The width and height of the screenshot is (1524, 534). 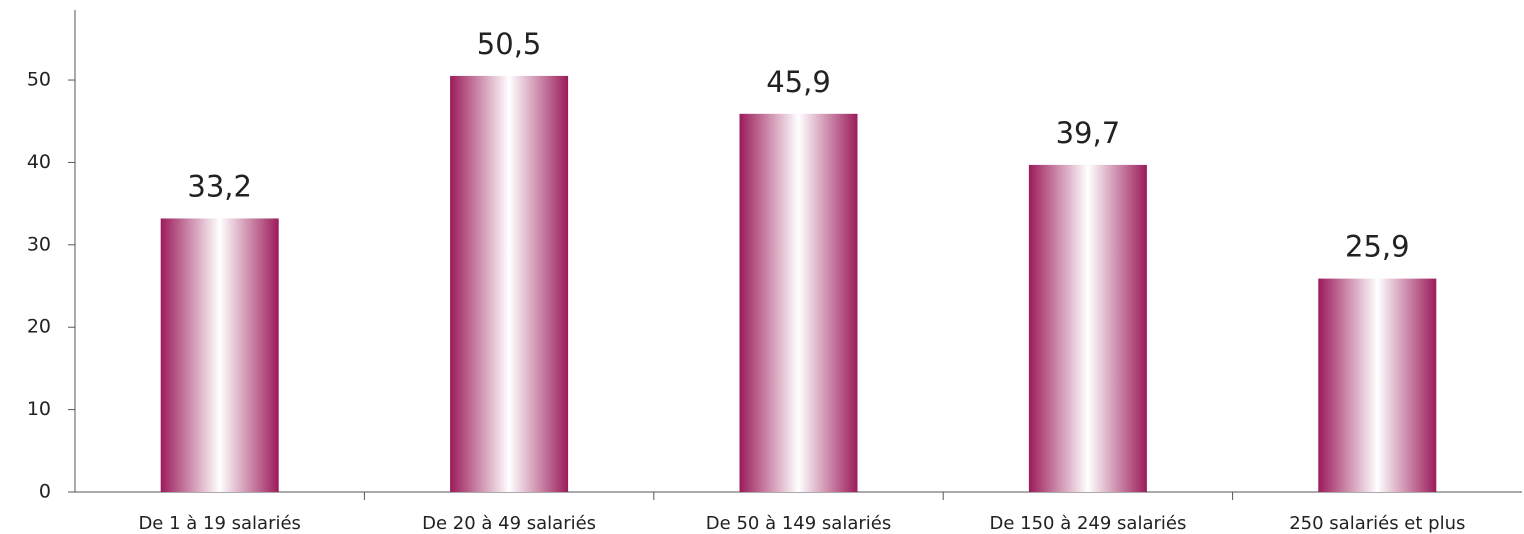 I want to click on value-label: 25,9, so click(x=1377, y=247).